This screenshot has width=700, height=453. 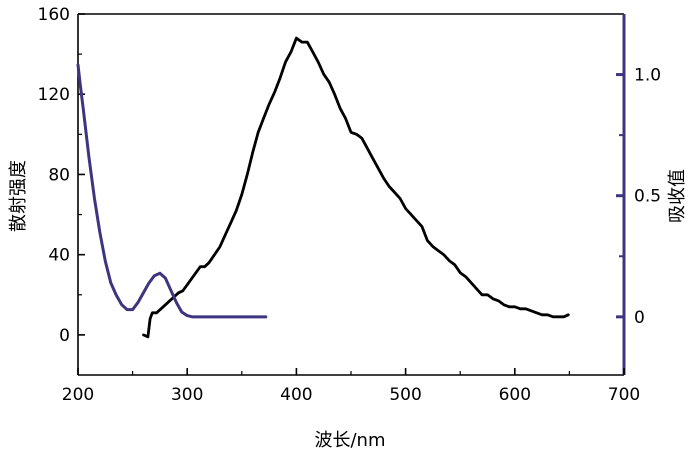 What do you see at coordinates (639, 318) in the screenshot?
I see `right-y-tick-label: 0` at bounding box center [639, 318].